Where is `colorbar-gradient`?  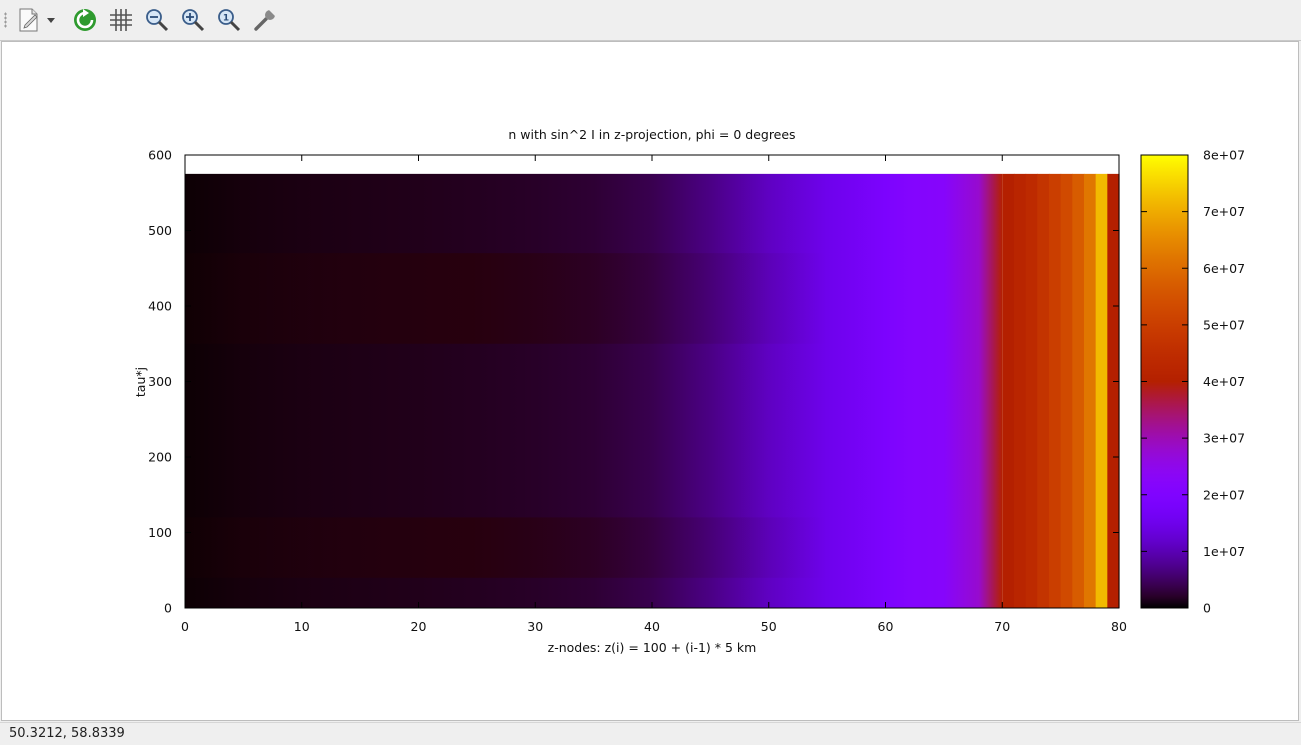
colorbar-gradient is located at coordinates (1164, 381).